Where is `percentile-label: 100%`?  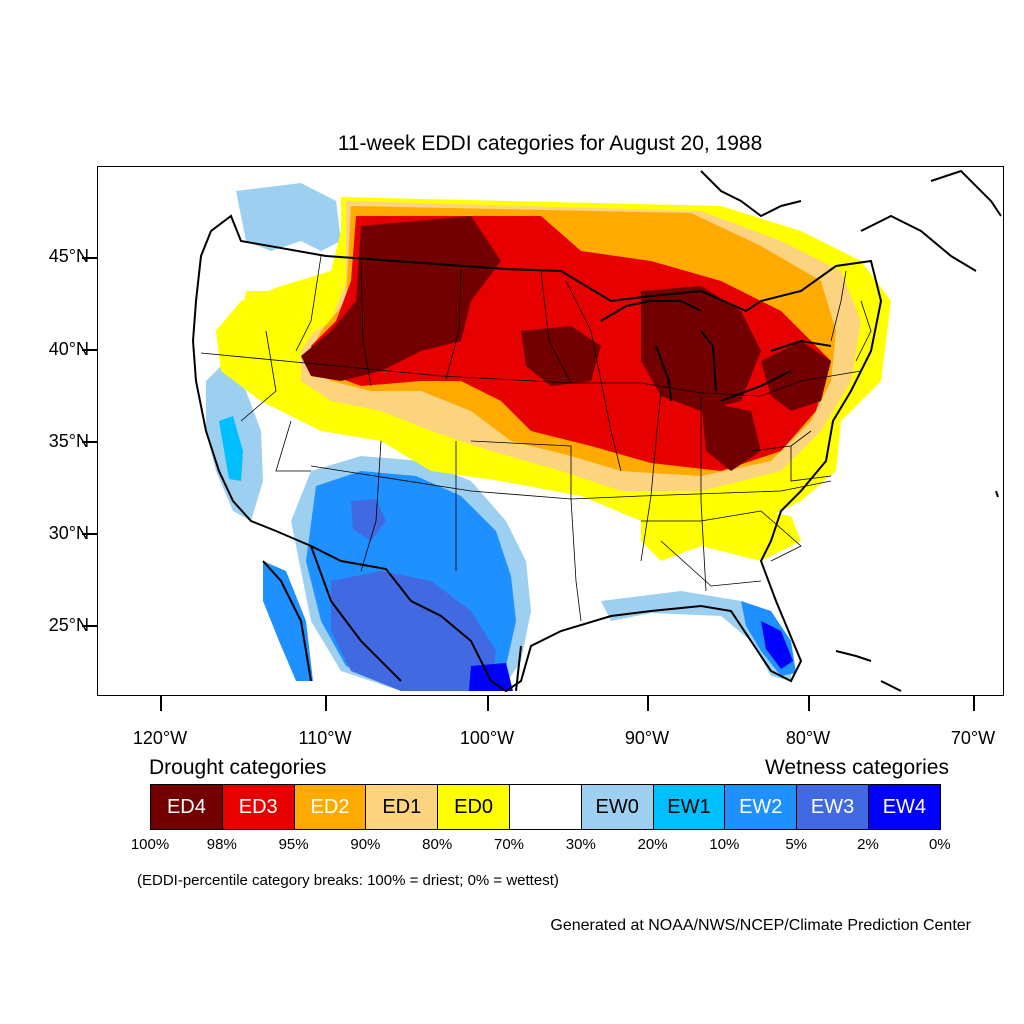 percentile-label: 100% is located at coordinates (150, 844).